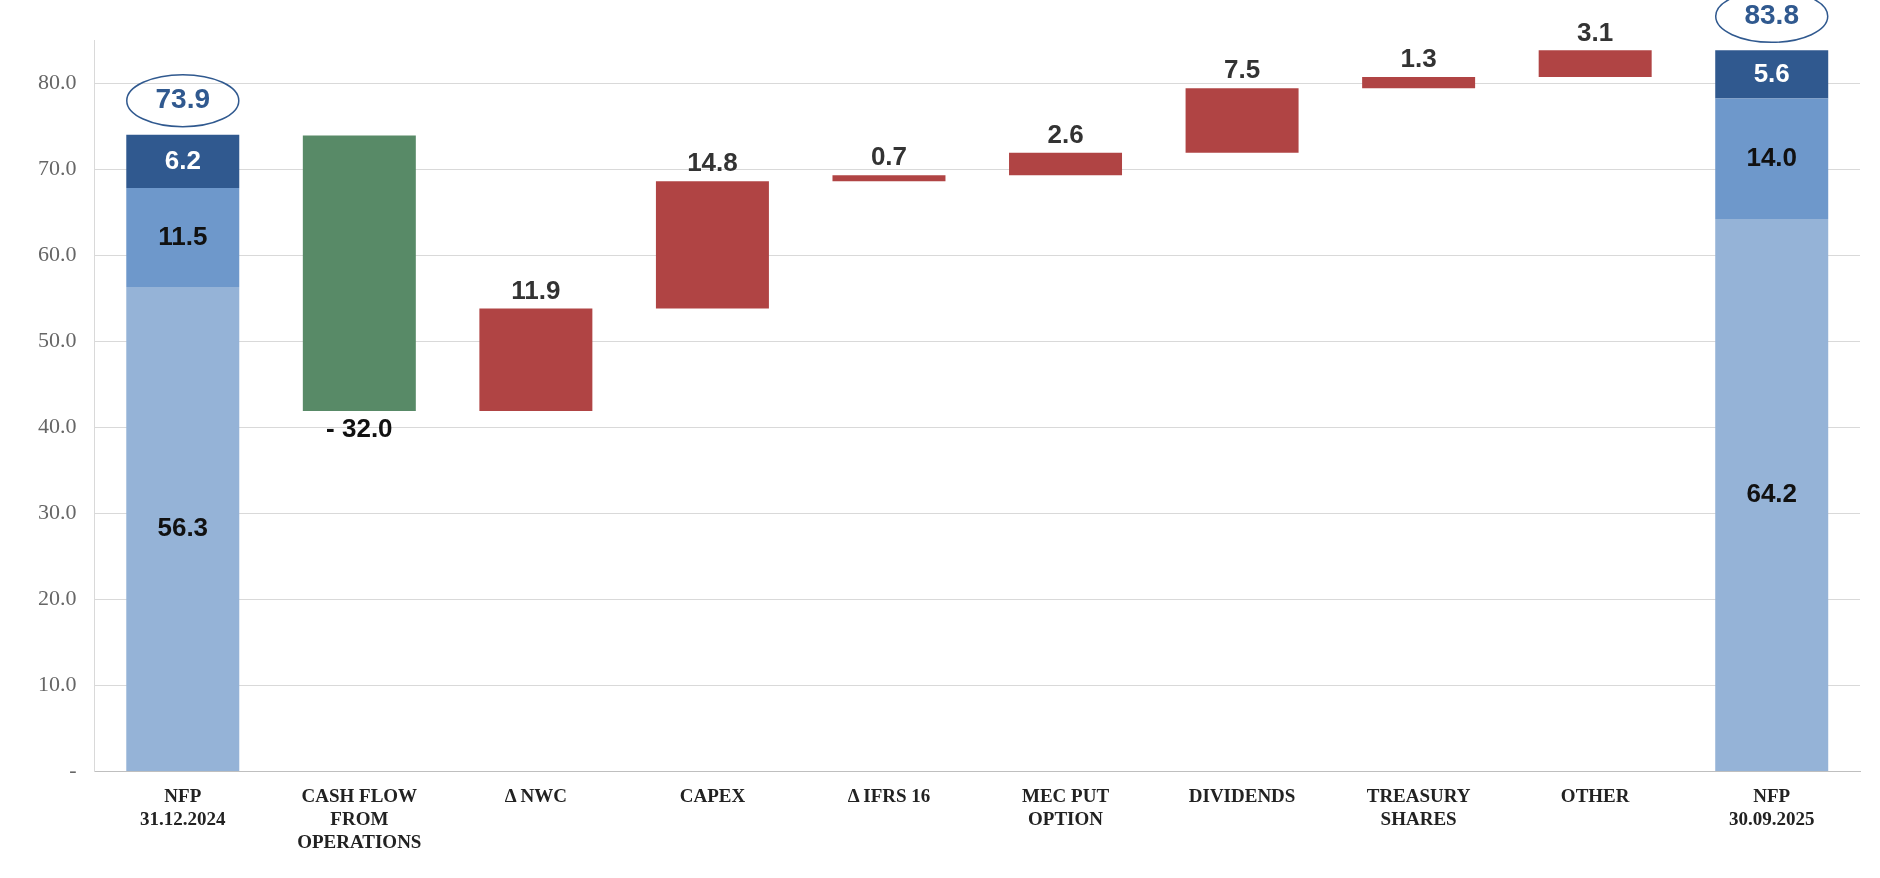 The width and height of the screenshot is (1880, 878). Describe the element at coordinates (1771, 806) in the screenshot. I see `x-tick-label: NFP 30.09.2025` at that location.